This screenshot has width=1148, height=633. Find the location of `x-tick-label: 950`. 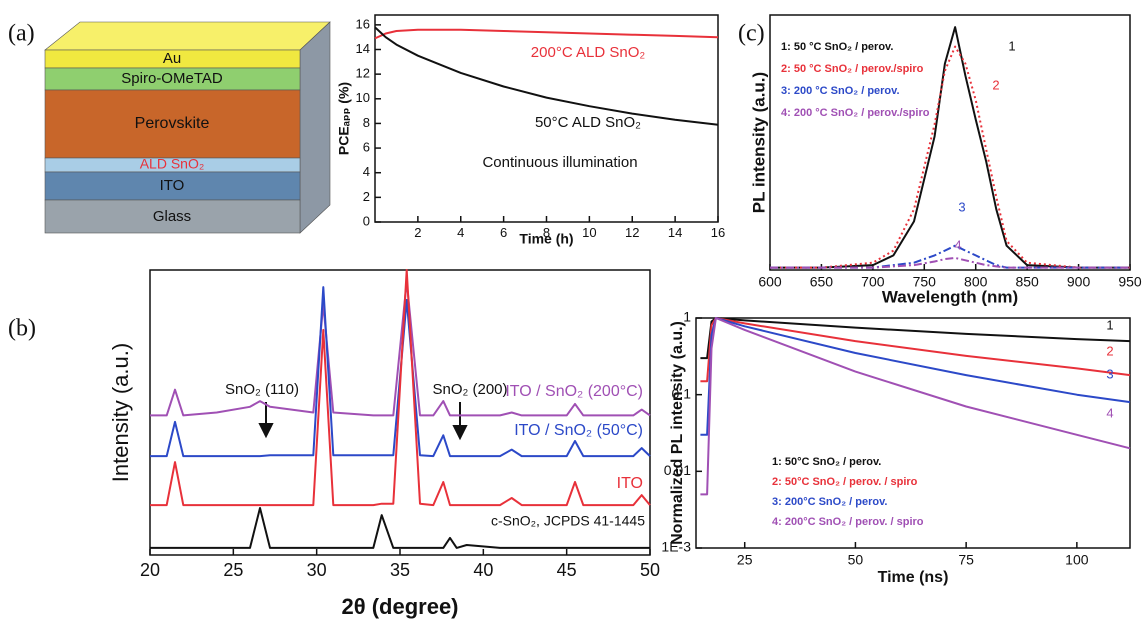

x-tick-label: 950 is located at coordinates (1130, 281).